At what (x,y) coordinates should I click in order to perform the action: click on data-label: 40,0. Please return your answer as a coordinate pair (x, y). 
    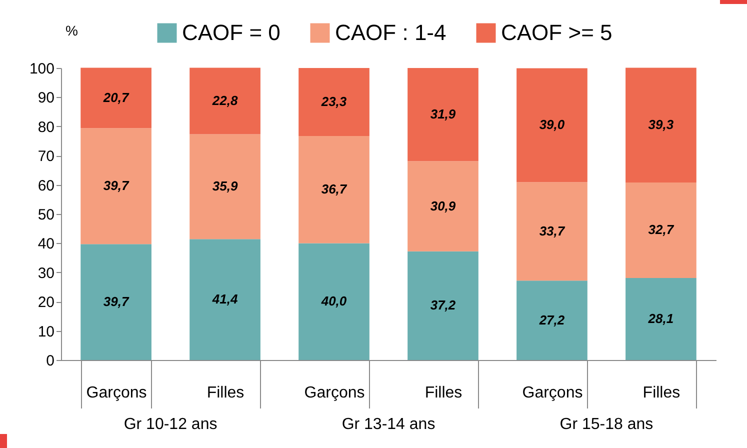
    Looking at the image, I should click on (334, 301).